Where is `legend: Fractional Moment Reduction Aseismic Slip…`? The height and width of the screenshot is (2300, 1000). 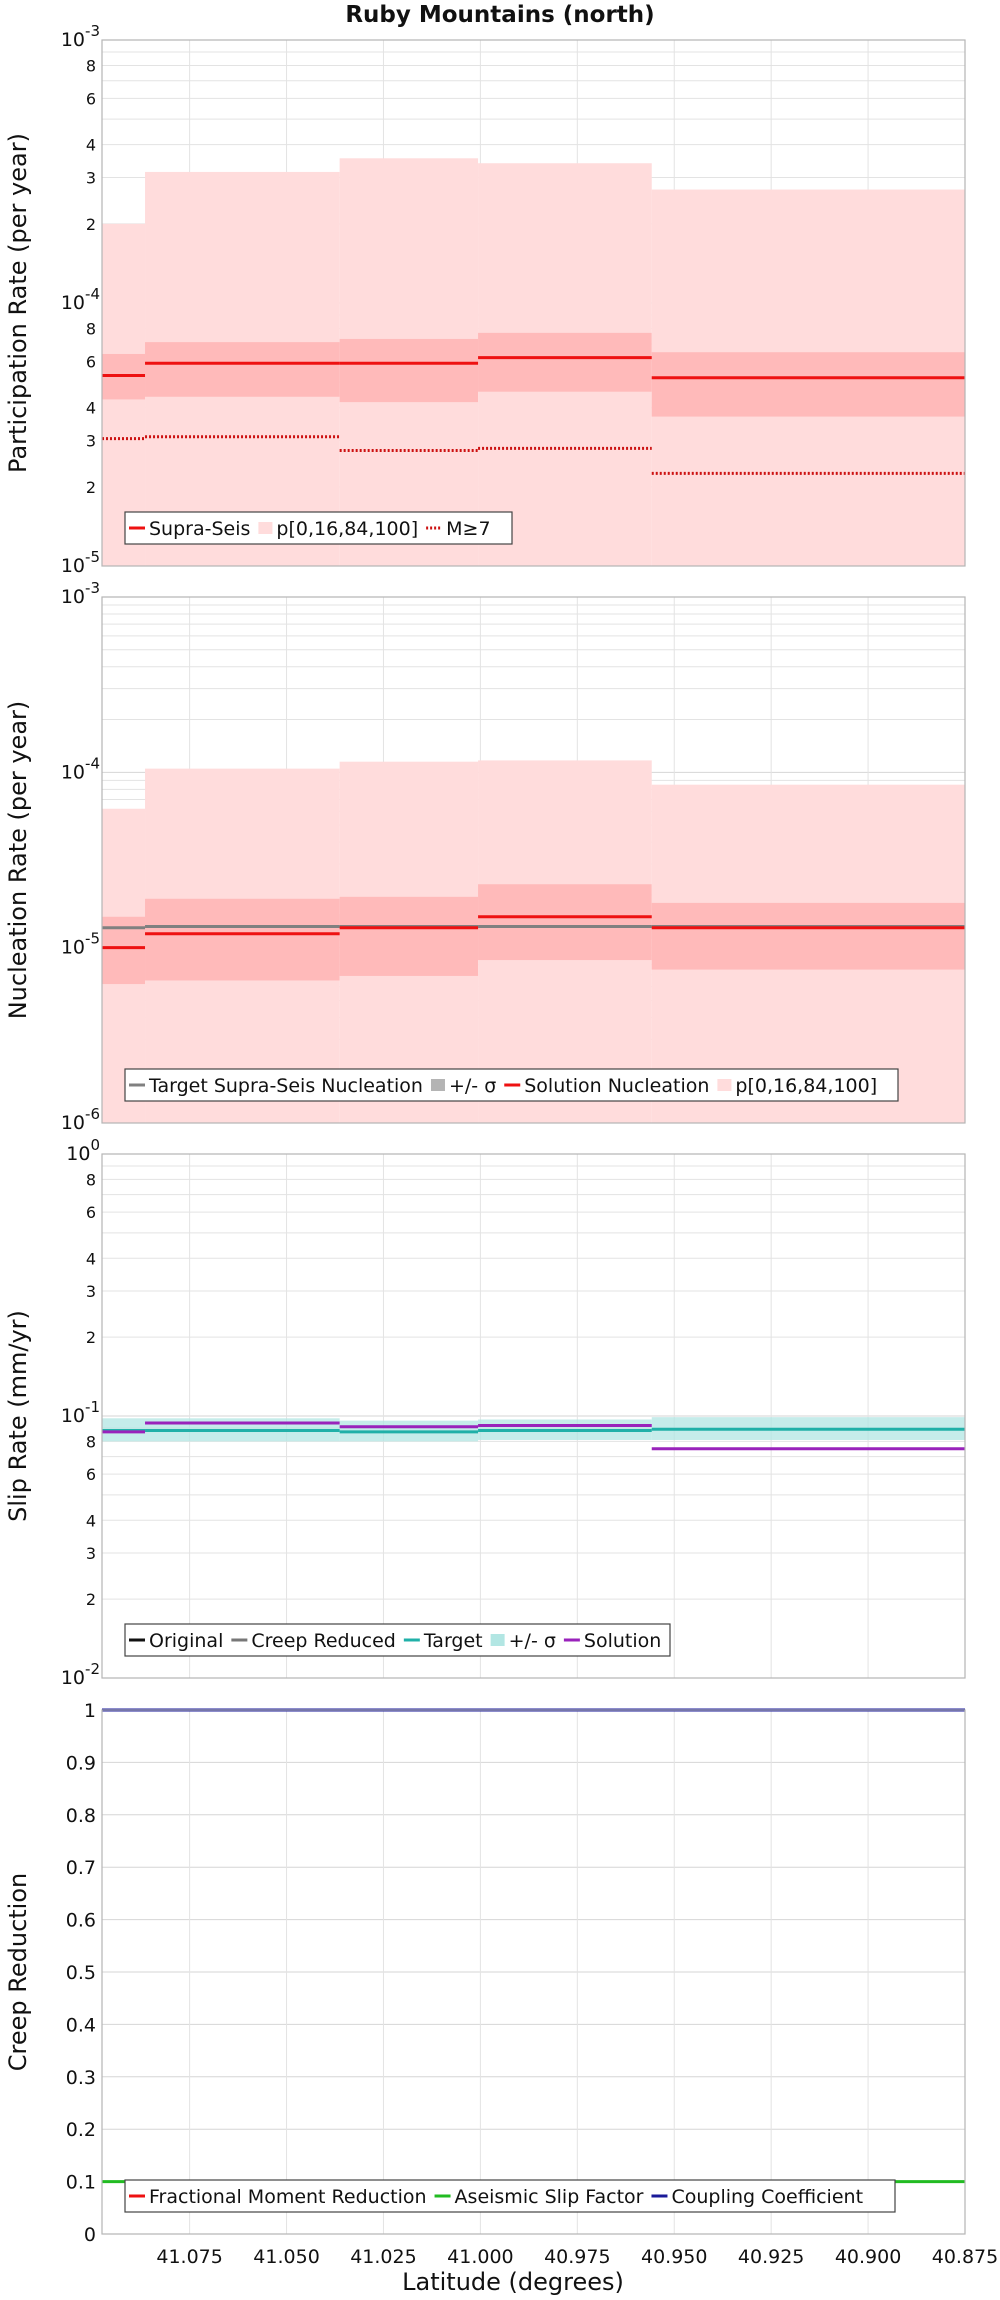
legend: Fractional Moment Reduction Aseismic Slip… is located at coordinates (510, 2196).